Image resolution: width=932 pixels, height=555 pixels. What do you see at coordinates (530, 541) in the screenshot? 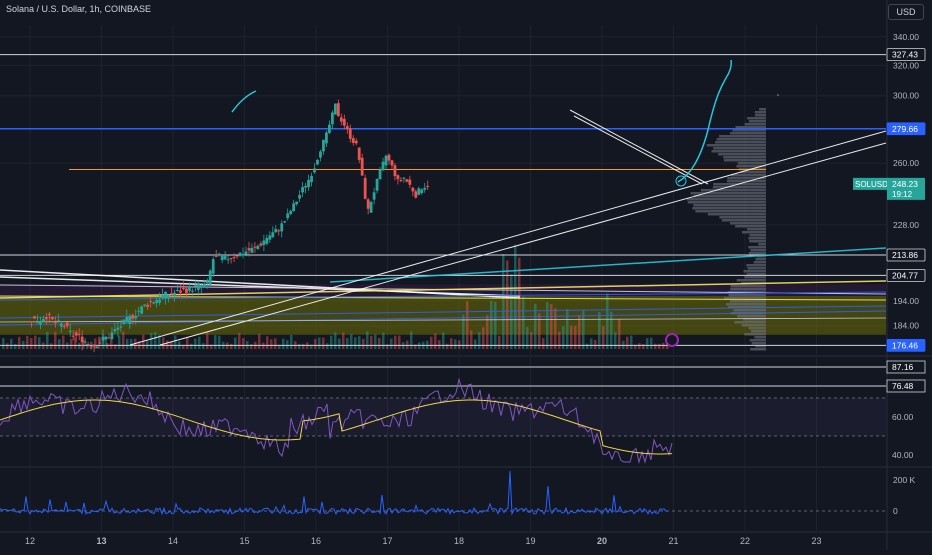
I see `time-tick-label: 19` at bounding box center [530, 541].